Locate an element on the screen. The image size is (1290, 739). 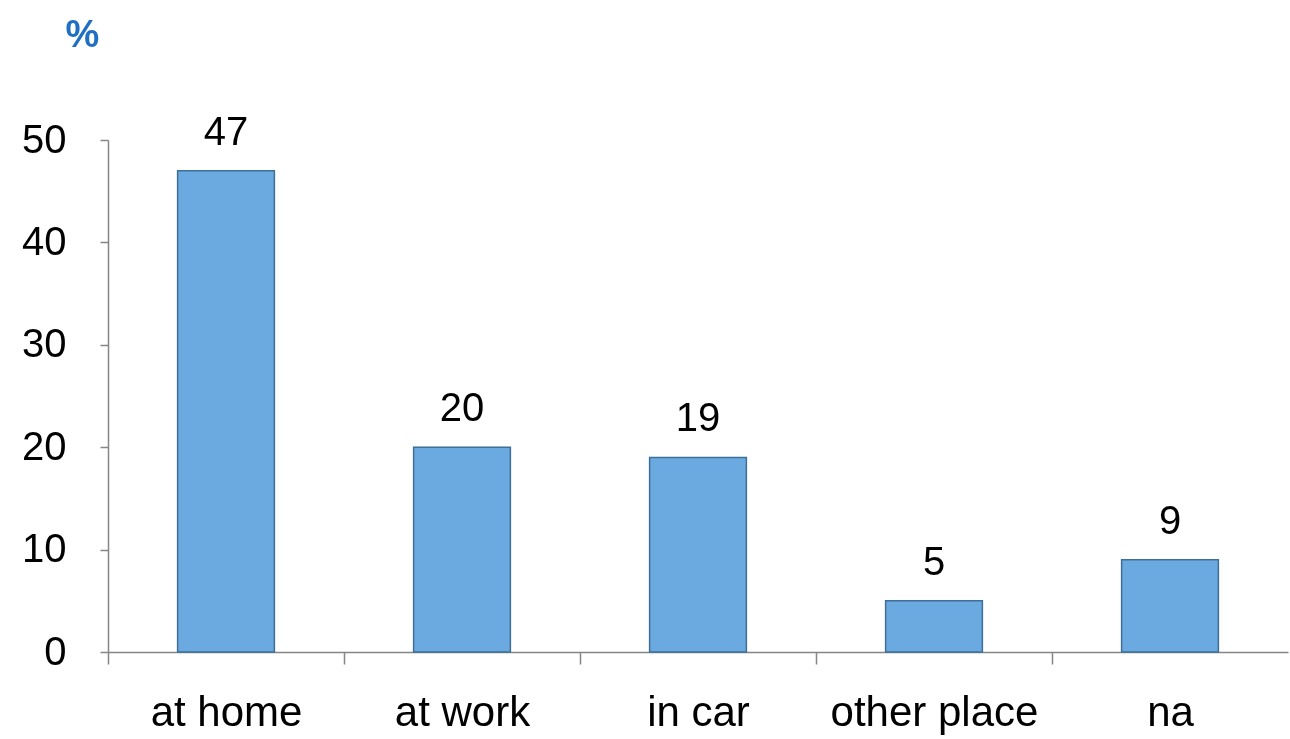
y-tick-label: 20 is located at coordinates (44, 445).